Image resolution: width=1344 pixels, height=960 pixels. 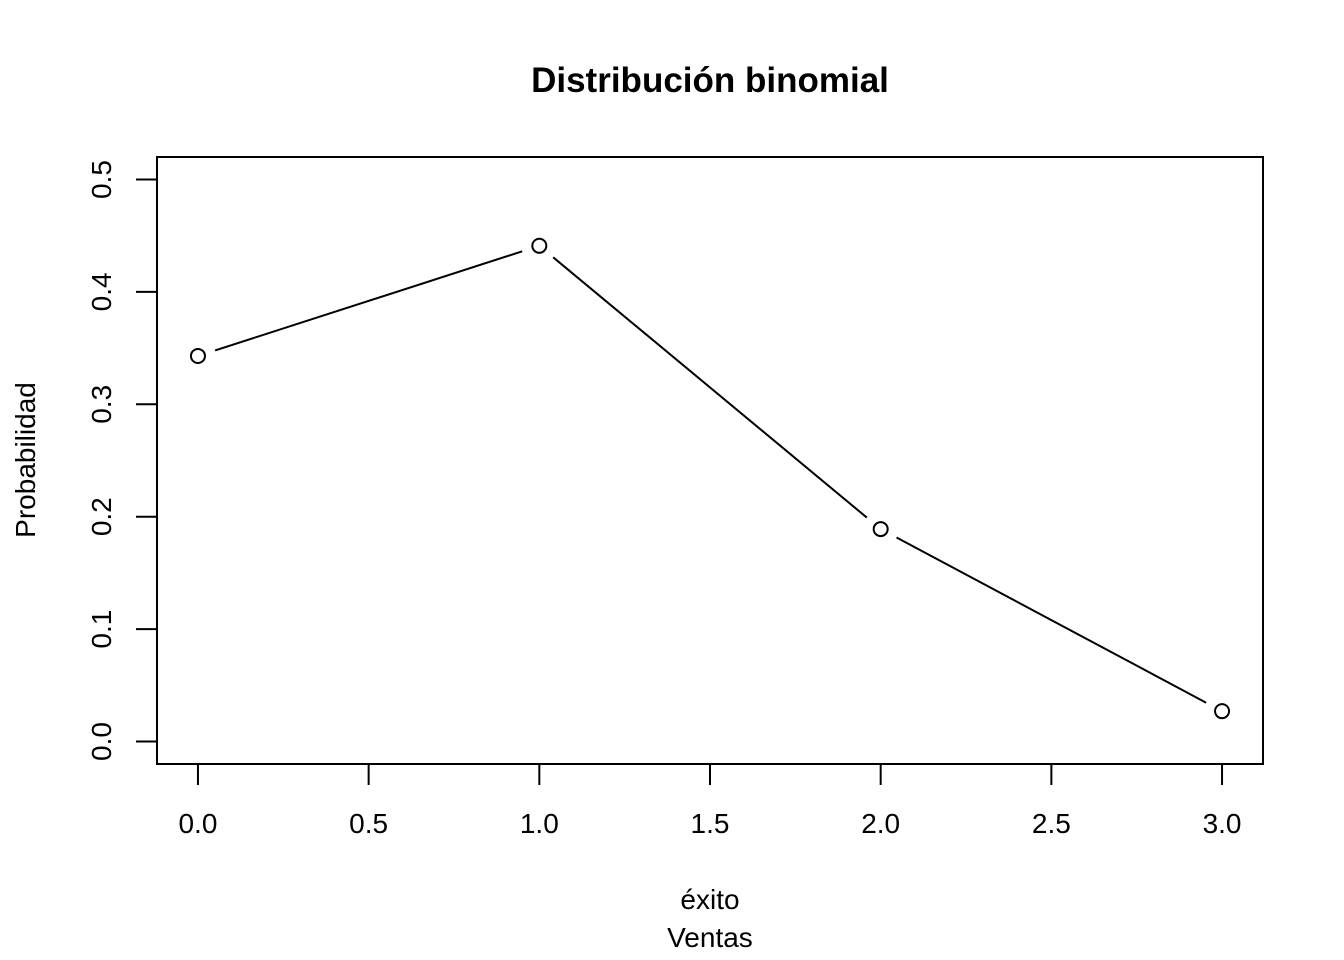 What do you see at coordinates (121, 460) in the screenshot?
I see `y-axis: 0.0 0.1 0.2 0.3 0.4 0.5` at bounding box center [121, 460].